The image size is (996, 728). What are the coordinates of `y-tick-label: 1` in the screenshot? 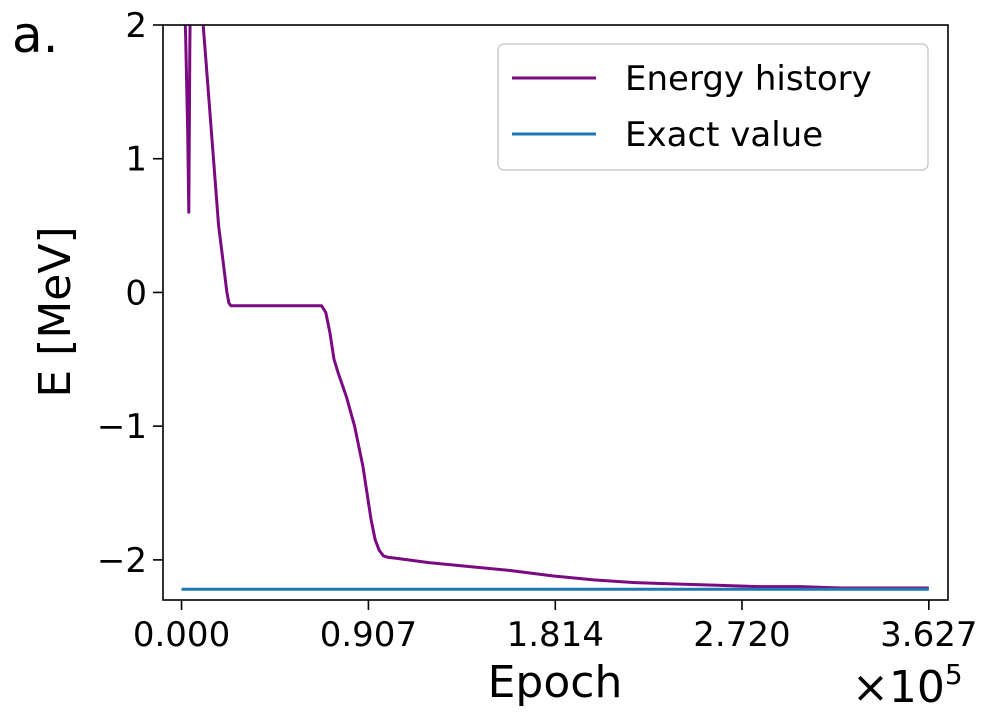 It's located at (136, 160).